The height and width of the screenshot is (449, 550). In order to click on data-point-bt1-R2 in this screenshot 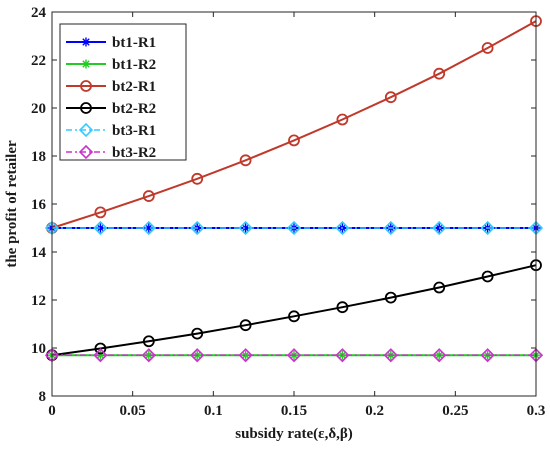, I will do `click(246, 355)`.